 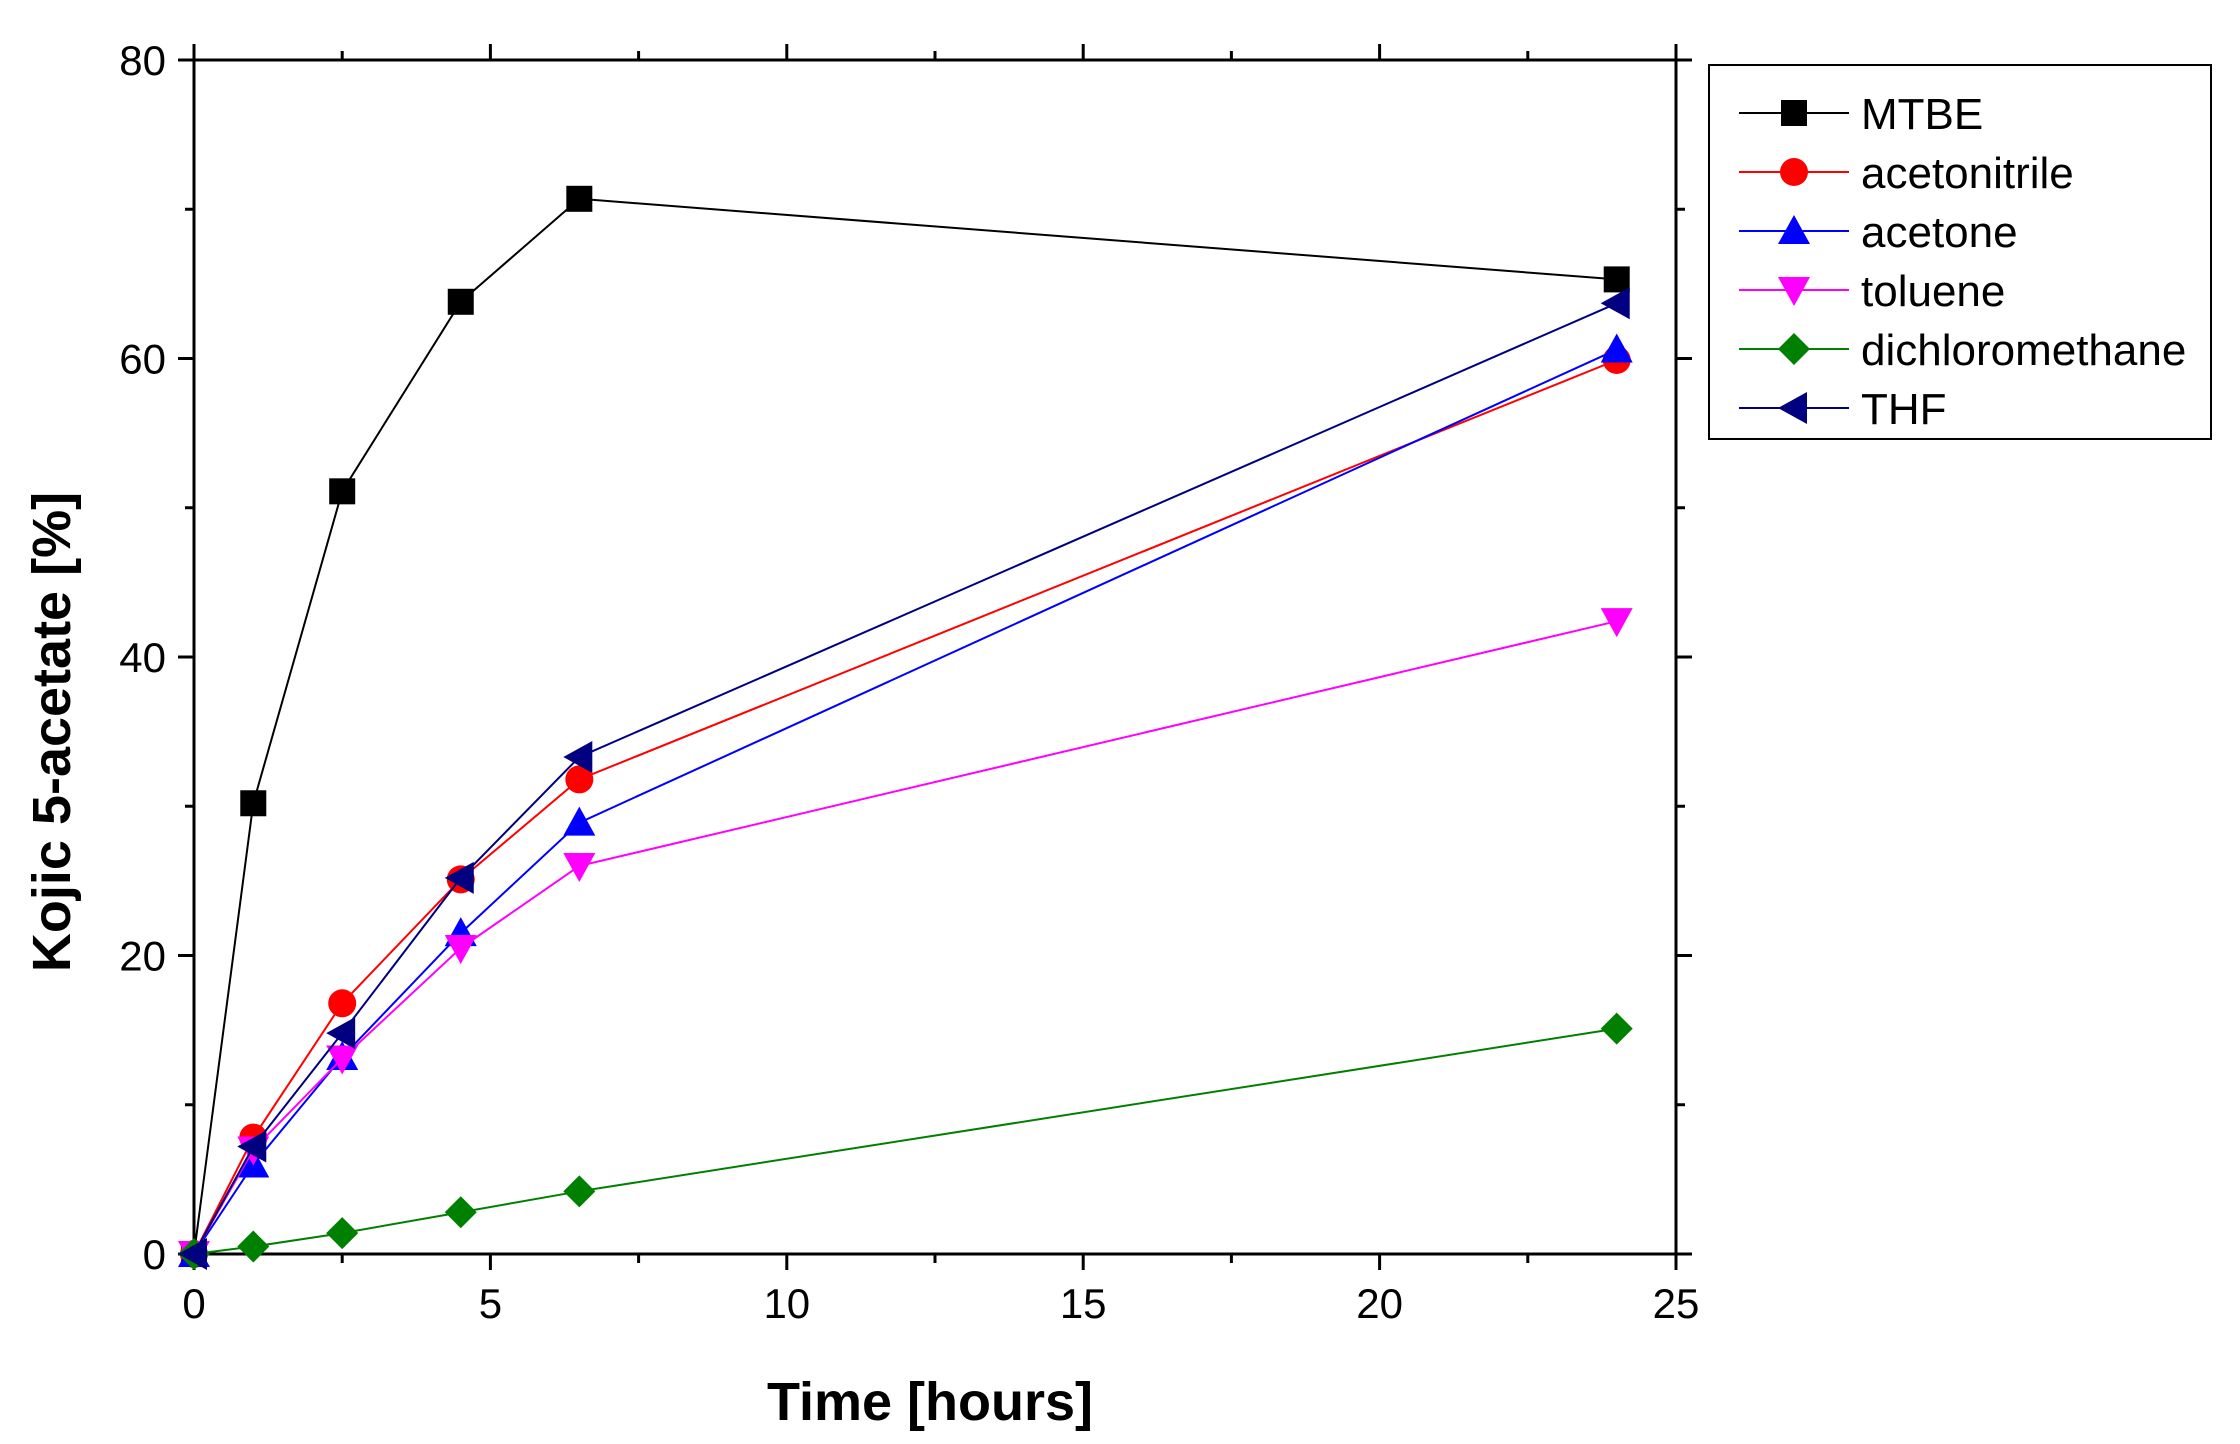 What do you see at coordinates (1379, 1303) in the screenshot?
I see `x-tick-label: 20` at bounding box center [1379, 1303].